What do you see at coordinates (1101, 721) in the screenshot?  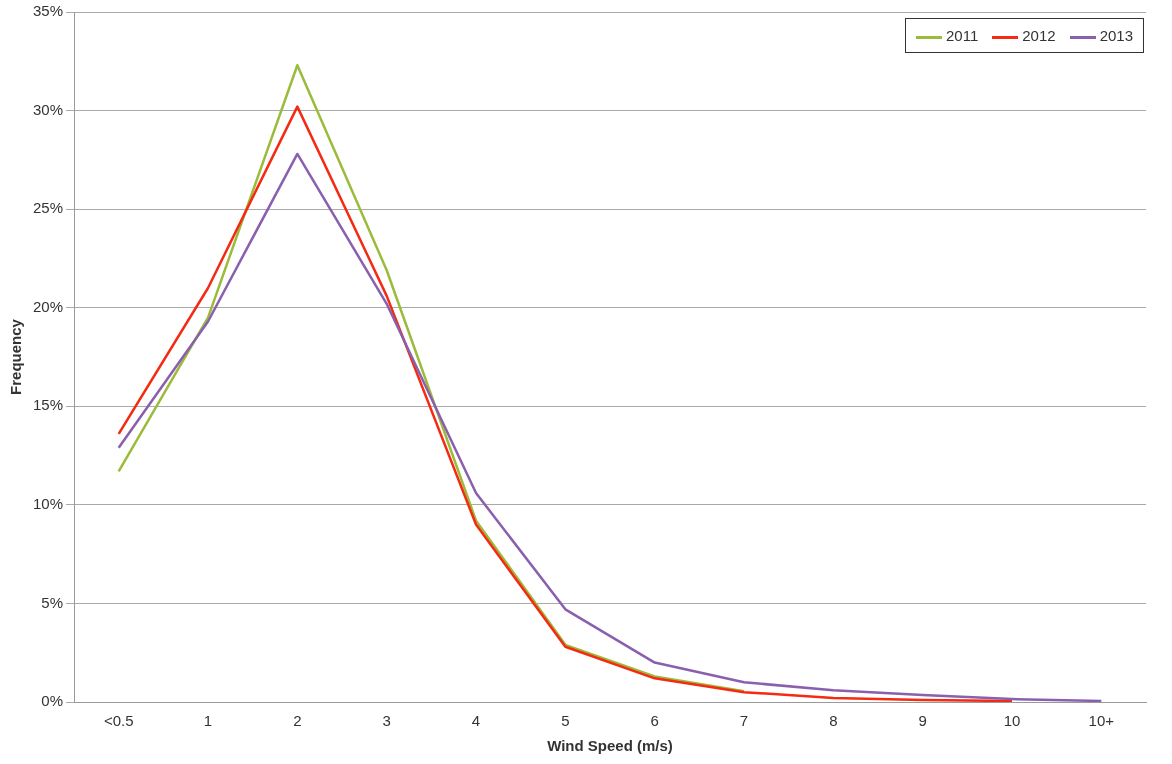 I see `x-tick-label: 10+` at bounding box center [1101, 721].